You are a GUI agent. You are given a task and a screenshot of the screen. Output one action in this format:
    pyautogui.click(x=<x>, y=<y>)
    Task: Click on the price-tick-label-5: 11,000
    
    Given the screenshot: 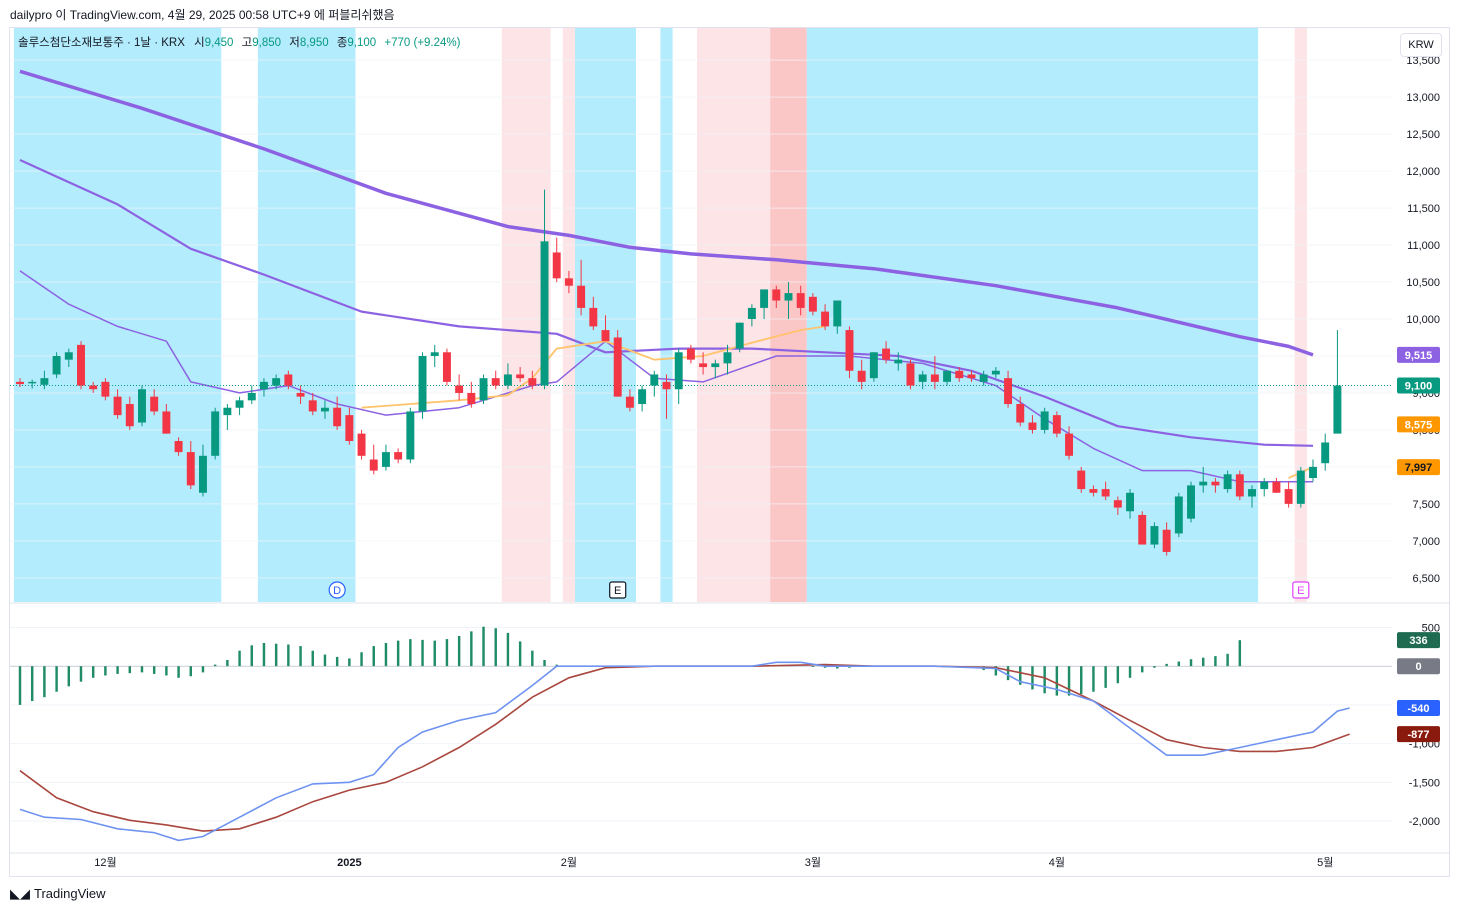 What is the action you would take?
    pyautogui.click(x=1423, y=246)
    